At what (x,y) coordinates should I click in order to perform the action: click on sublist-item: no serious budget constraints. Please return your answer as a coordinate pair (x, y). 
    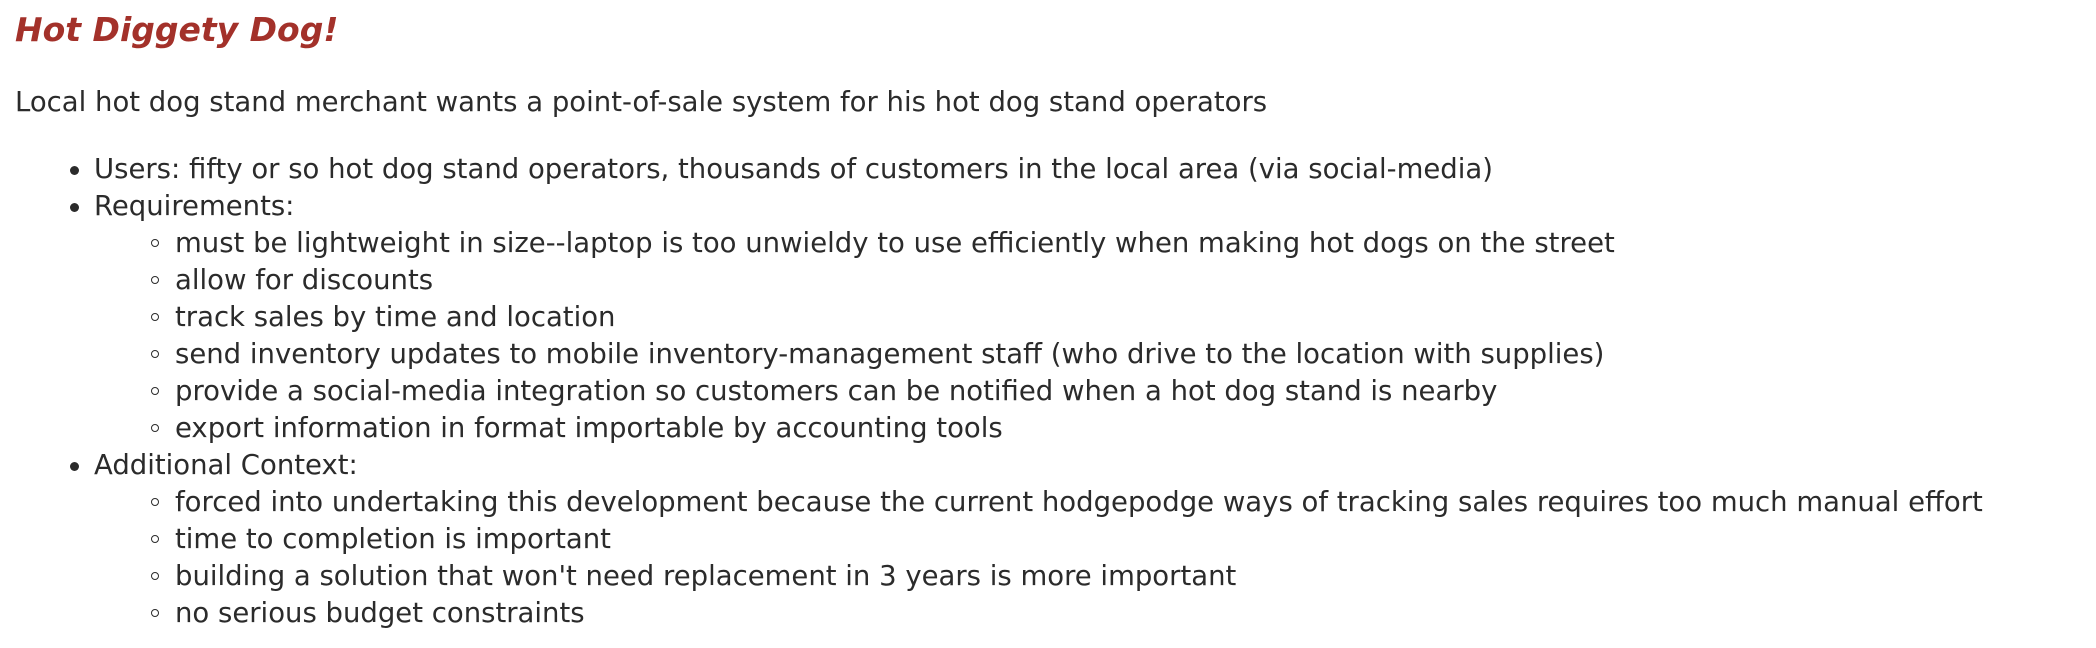
    Looking at the image, I should click on (1123, 613).